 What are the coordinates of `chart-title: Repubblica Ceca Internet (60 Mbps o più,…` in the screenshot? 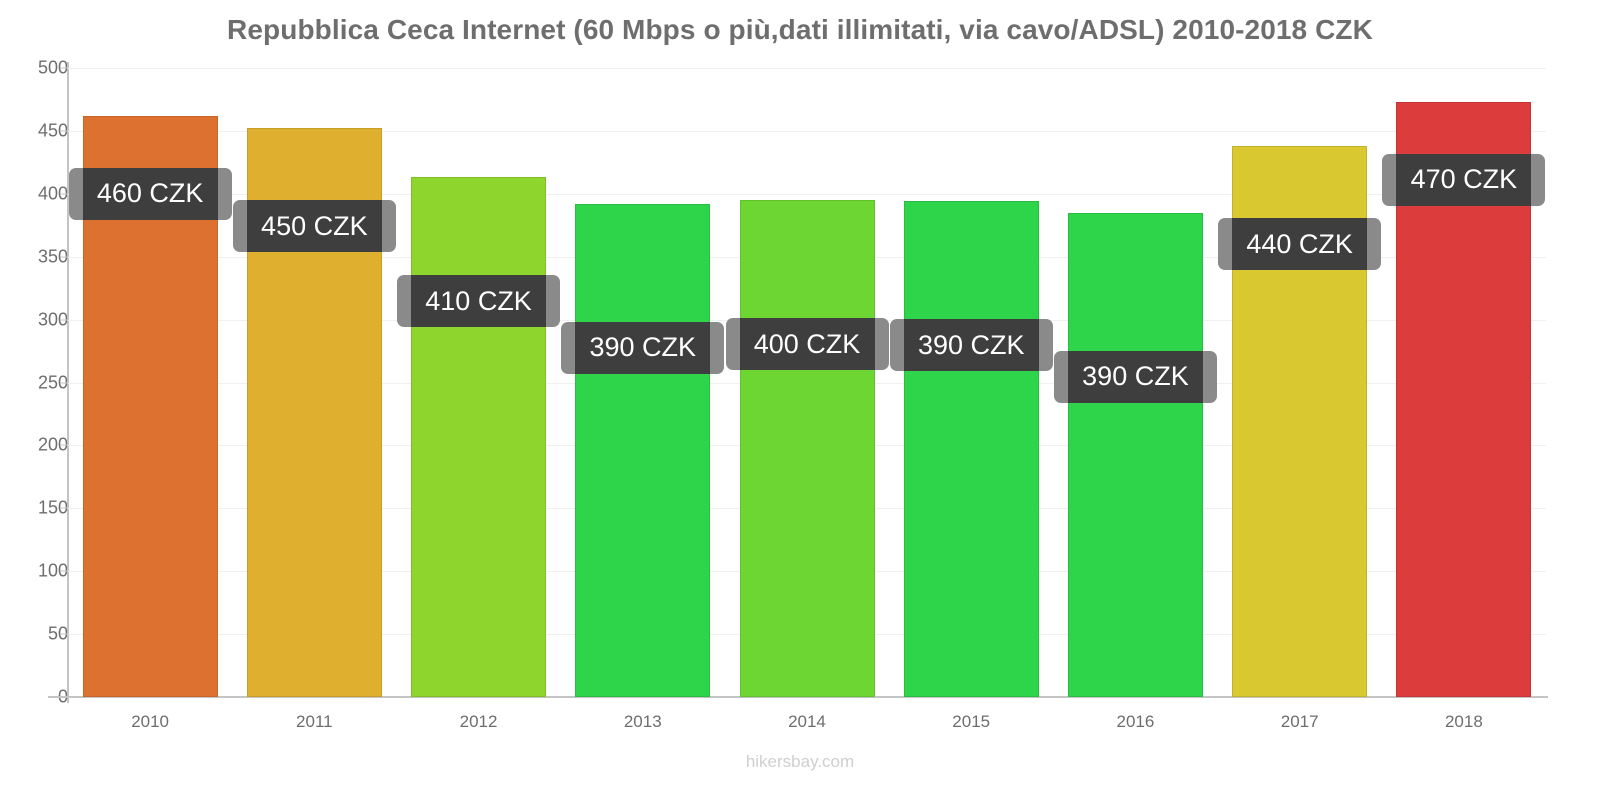 It's located at (800, 29).